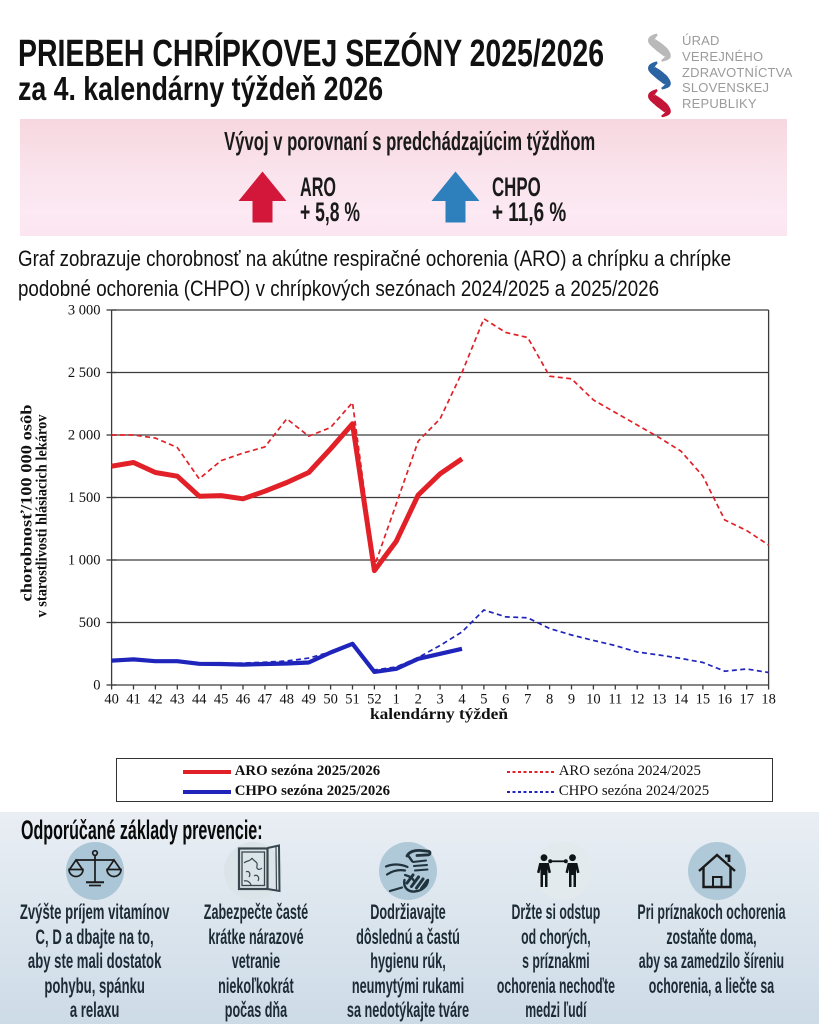 Image resolution: width=819 pixels, height=1024 pixels. Describe the element at coordinates (549, 700) in the screenshot. I see `svg-text: 8` at that location.